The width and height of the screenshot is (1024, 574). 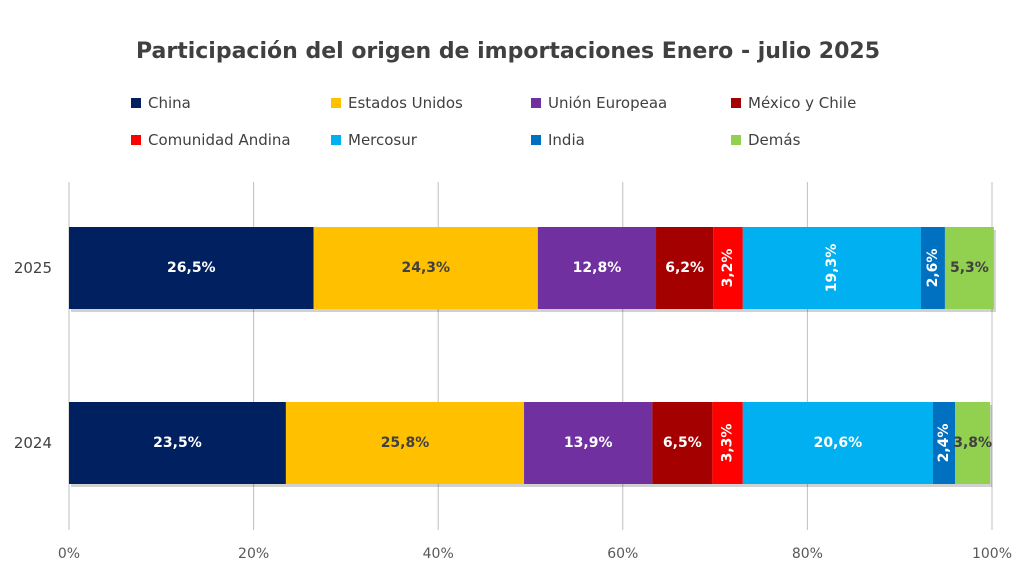 I want to click on x-tick-label: 20%, so click(x=253, y=554).